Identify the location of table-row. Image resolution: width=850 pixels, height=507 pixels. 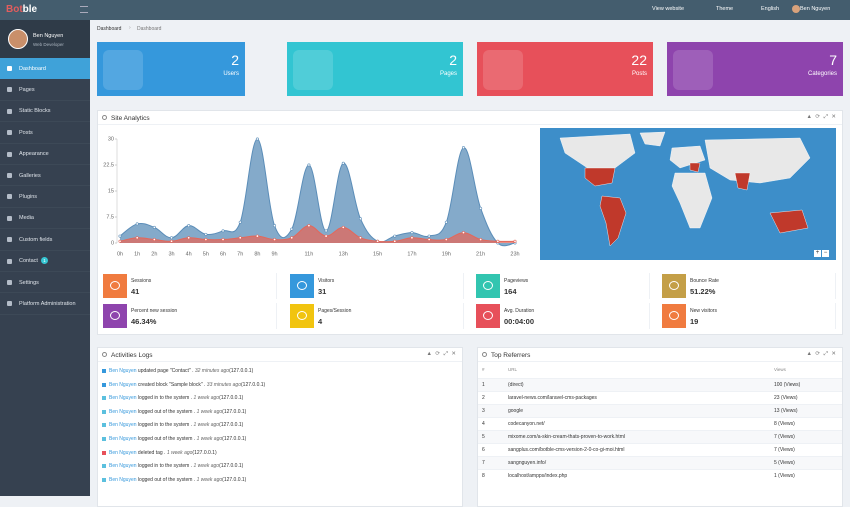
(660, 410).